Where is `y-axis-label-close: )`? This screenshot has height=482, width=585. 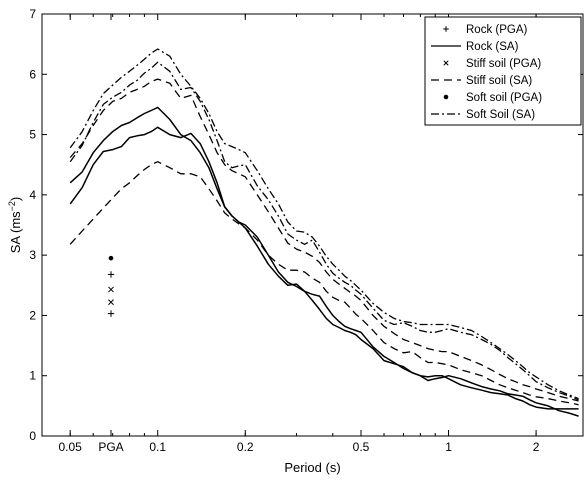 y-axis-label-close: ) is located at coordinates (15, 199).